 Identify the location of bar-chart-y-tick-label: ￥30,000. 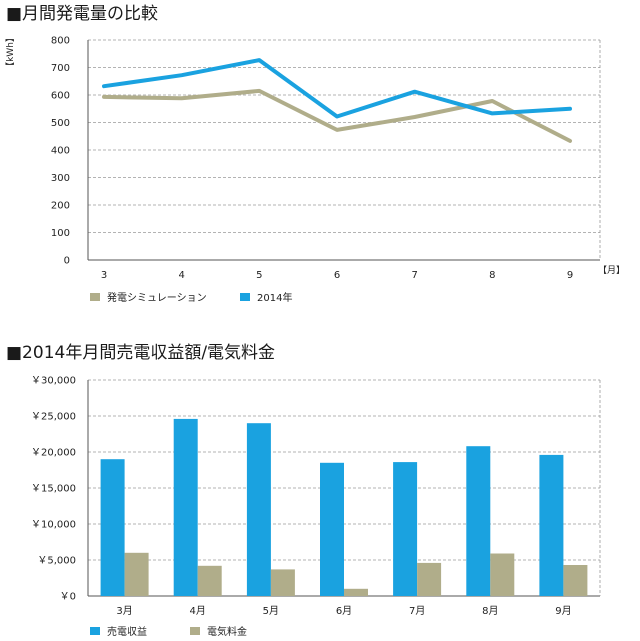
(53, 381).